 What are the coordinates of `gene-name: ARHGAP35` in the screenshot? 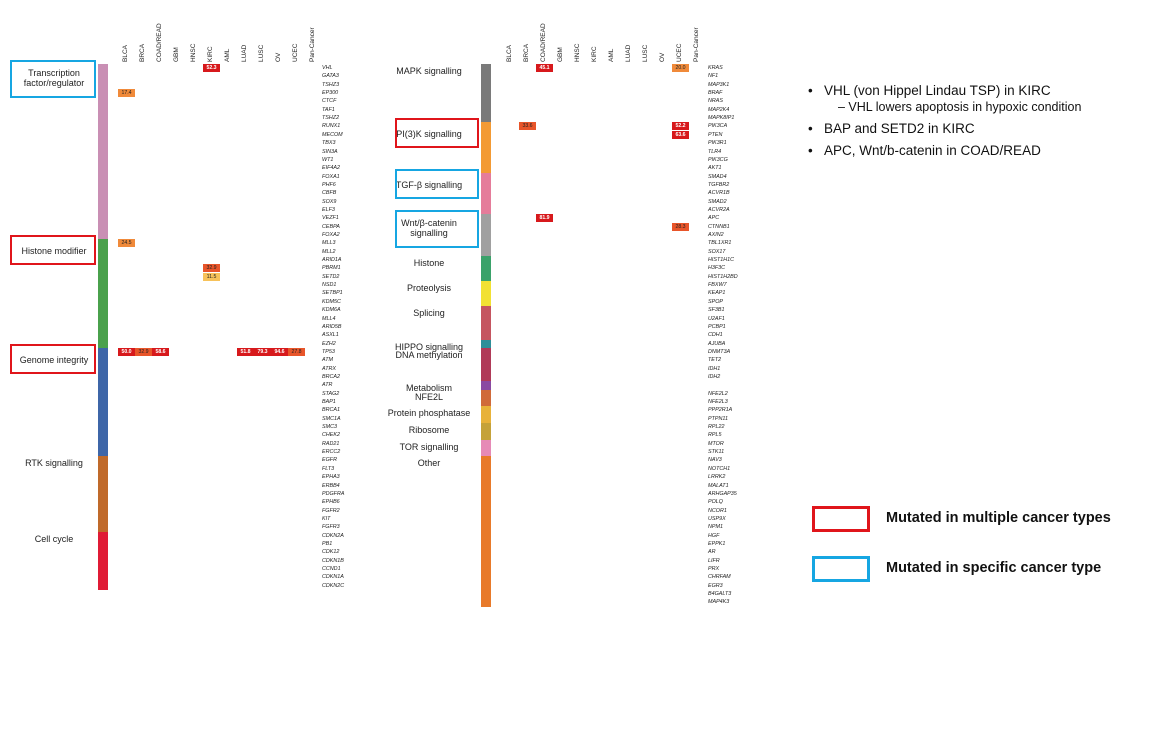 It's located at (722, 493).